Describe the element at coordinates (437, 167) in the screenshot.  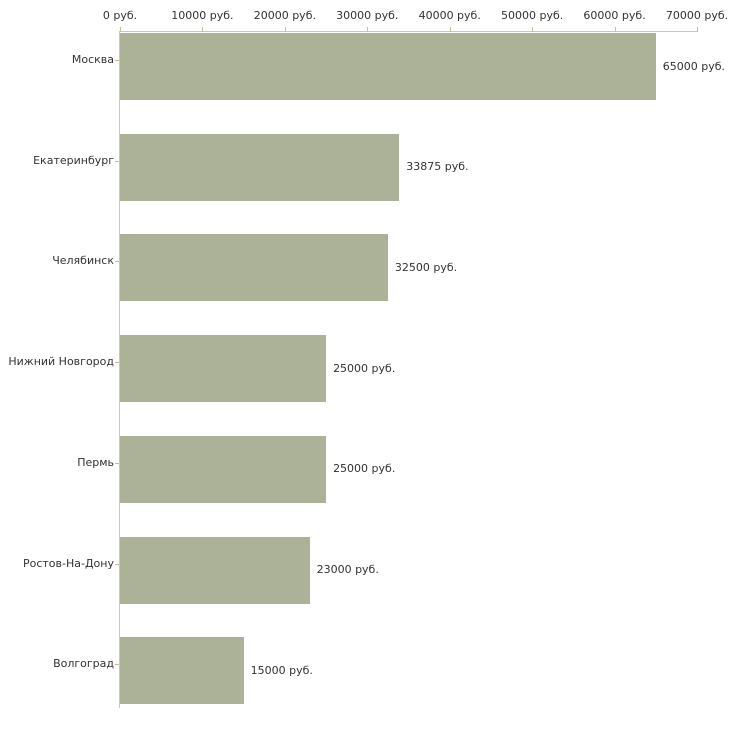
I see `value-label: 33875 руб.` at that location.